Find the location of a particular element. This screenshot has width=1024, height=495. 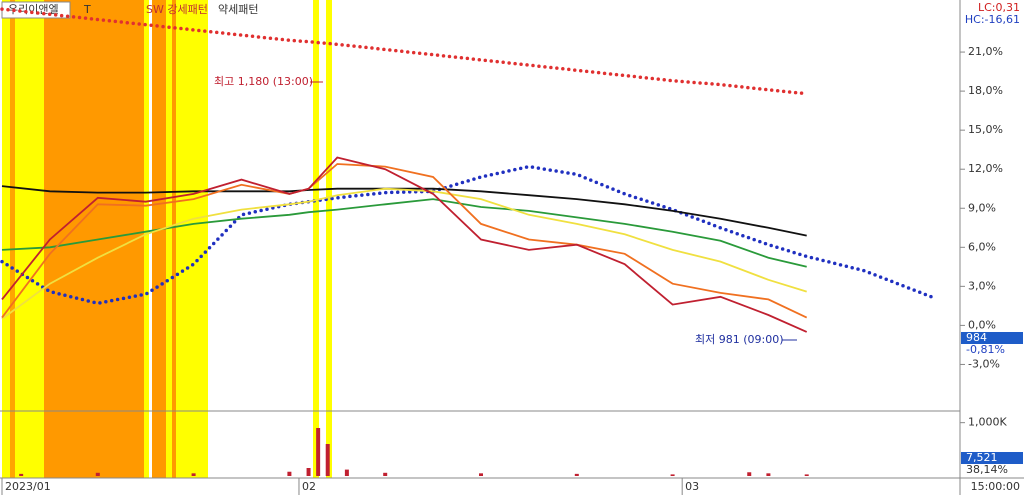

y-tick-label: 15,0% is located at coordinates (985, 129).